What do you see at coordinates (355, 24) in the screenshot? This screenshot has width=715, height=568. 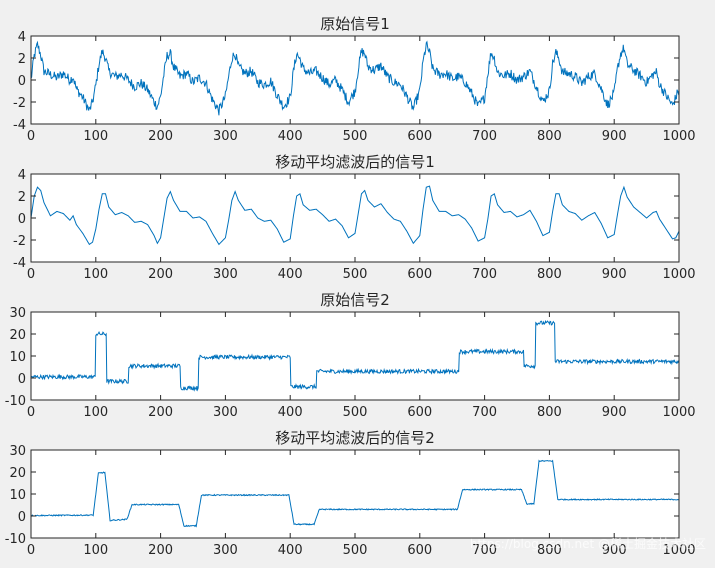 I see `subplot-title: 原始信号1` at bounding box center [355, 24].